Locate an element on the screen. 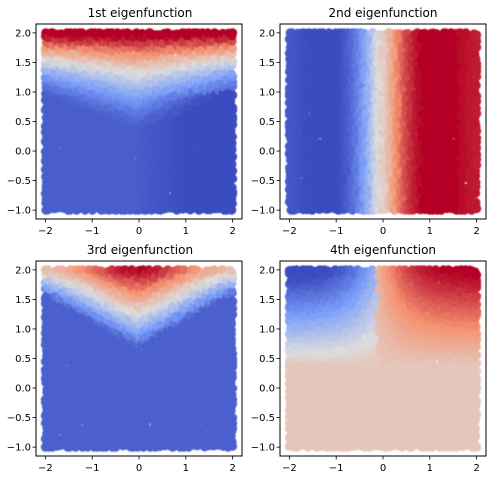 The height and width of the screenshot is (482, 492). panel-3-title: 3rd eigenfunction is located at coordinates (140, 250).